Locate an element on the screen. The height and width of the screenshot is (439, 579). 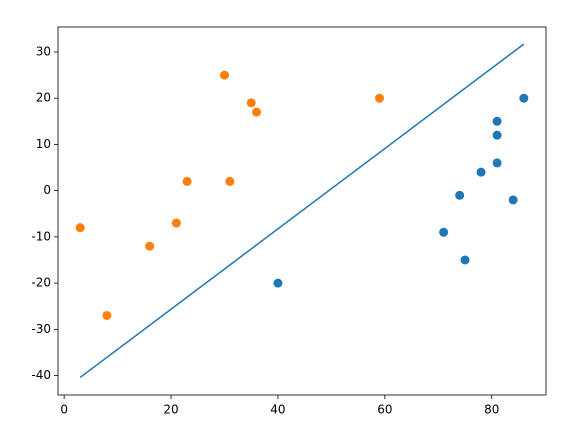
x-tick-label: 80 is located at coordinates (491, 410).